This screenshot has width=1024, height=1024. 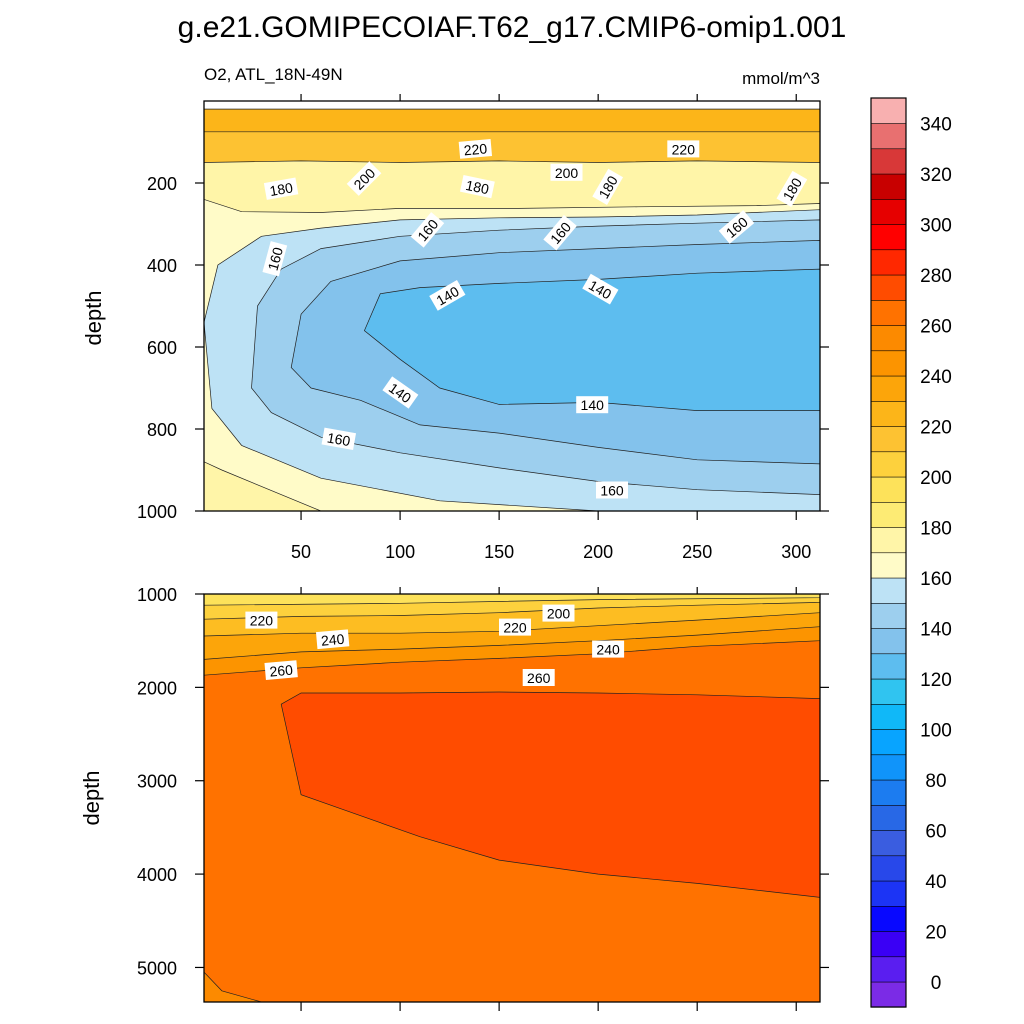 I want to click on colorbar-tick-label: 240, so click(x=936, y=377).